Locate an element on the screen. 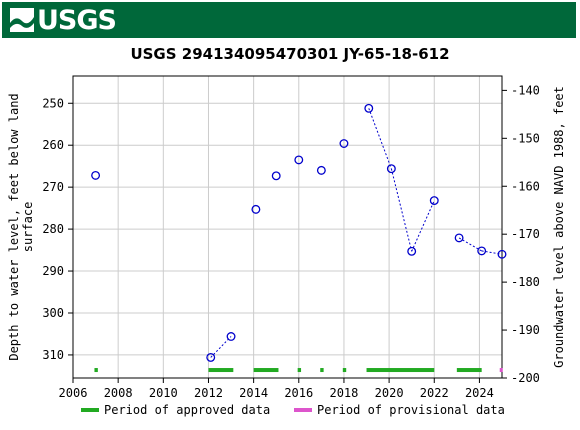  y-right-tick-label: -140 is located at coordinates (525, 90).